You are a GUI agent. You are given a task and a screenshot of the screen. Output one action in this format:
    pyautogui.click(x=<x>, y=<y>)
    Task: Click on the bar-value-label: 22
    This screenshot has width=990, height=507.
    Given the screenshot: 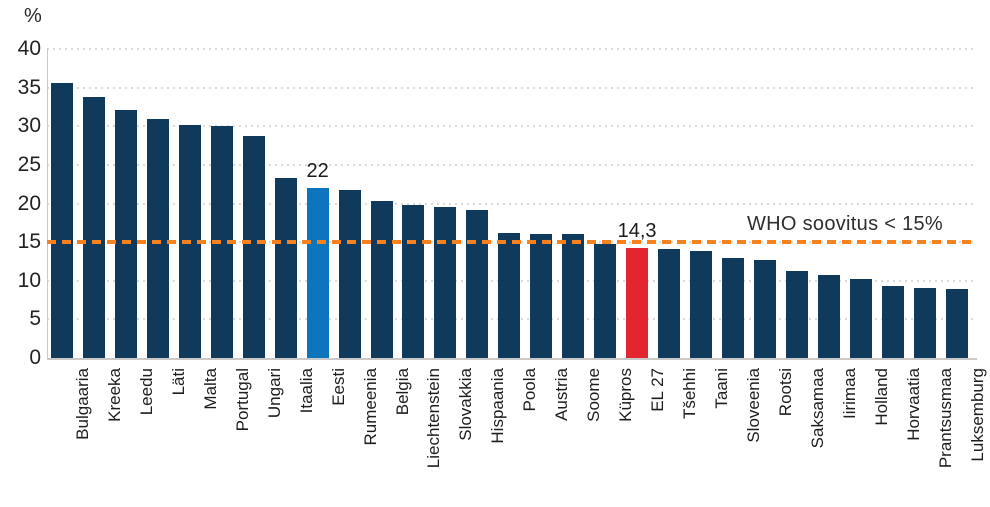 What is the action you would take?
    pyautogui.click(x=317, y=171)
    